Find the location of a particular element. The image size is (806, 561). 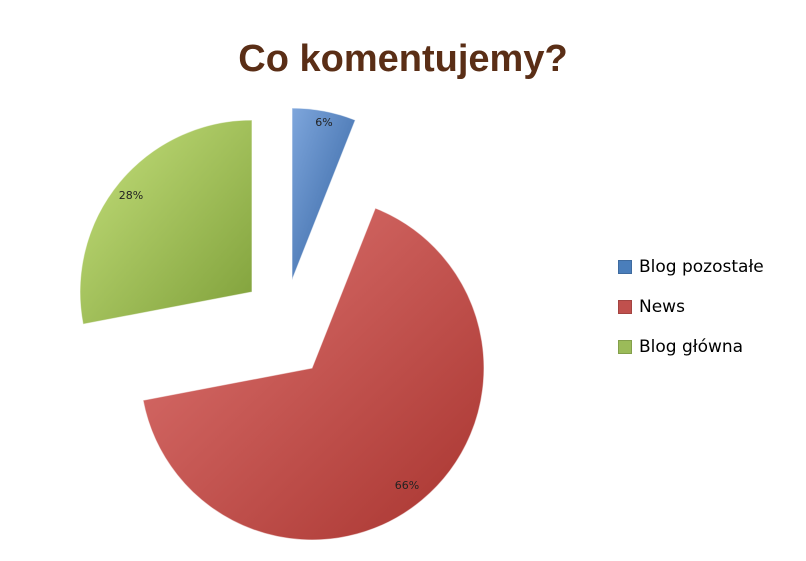

data-label: 6% is located at coordinates (323, 122).